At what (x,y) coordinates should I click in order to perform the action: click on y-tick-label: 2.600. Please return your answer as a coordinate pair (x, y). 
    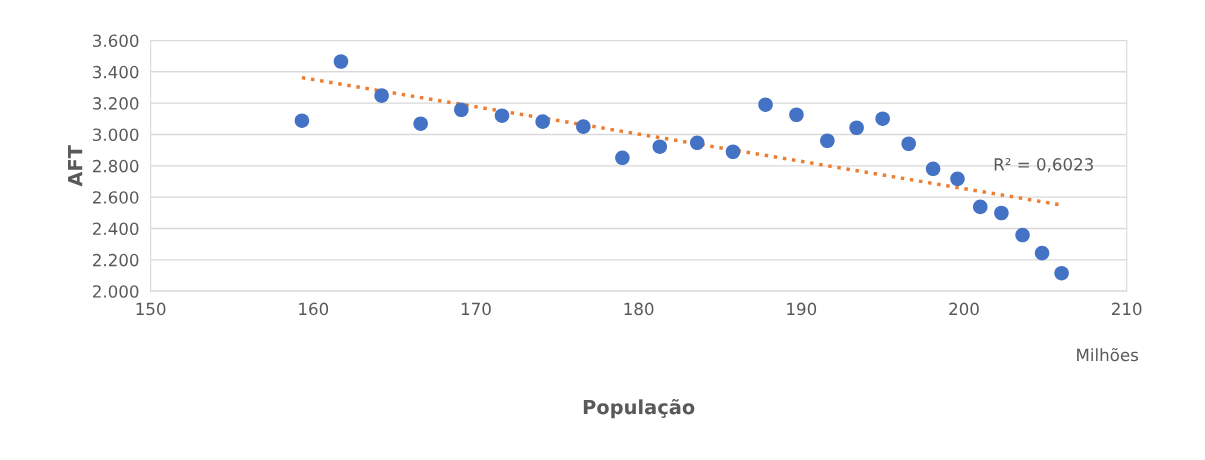
    Looking at the image, I should click on (116, 197).